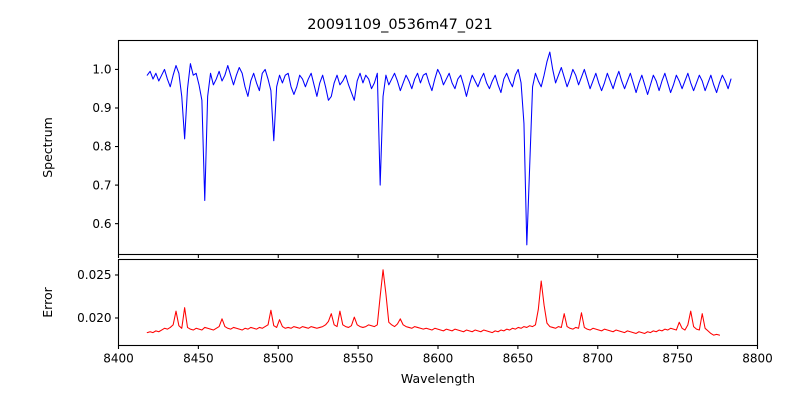  What do you see at coordinates (98, 296) in the screenshot?
I see `error-y-ticks: 0.020 0.025` at bounding box center [98, 296].